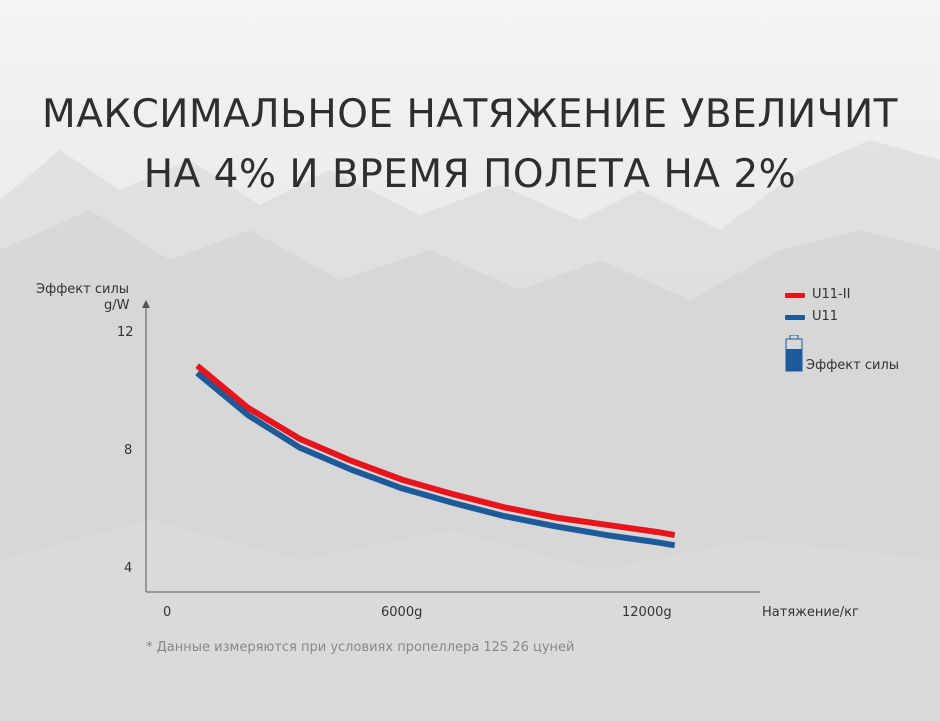 This screenshot has width=940, height=721. I want to click on legend-swatch-u11, so click(795, 317).